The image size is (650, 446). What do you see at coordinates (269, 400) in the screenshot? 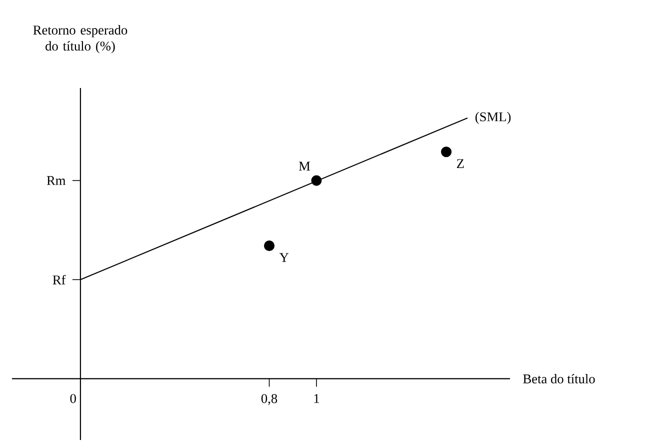
I see `x-tick-label: 0,8` at bounding box center [269, 400].